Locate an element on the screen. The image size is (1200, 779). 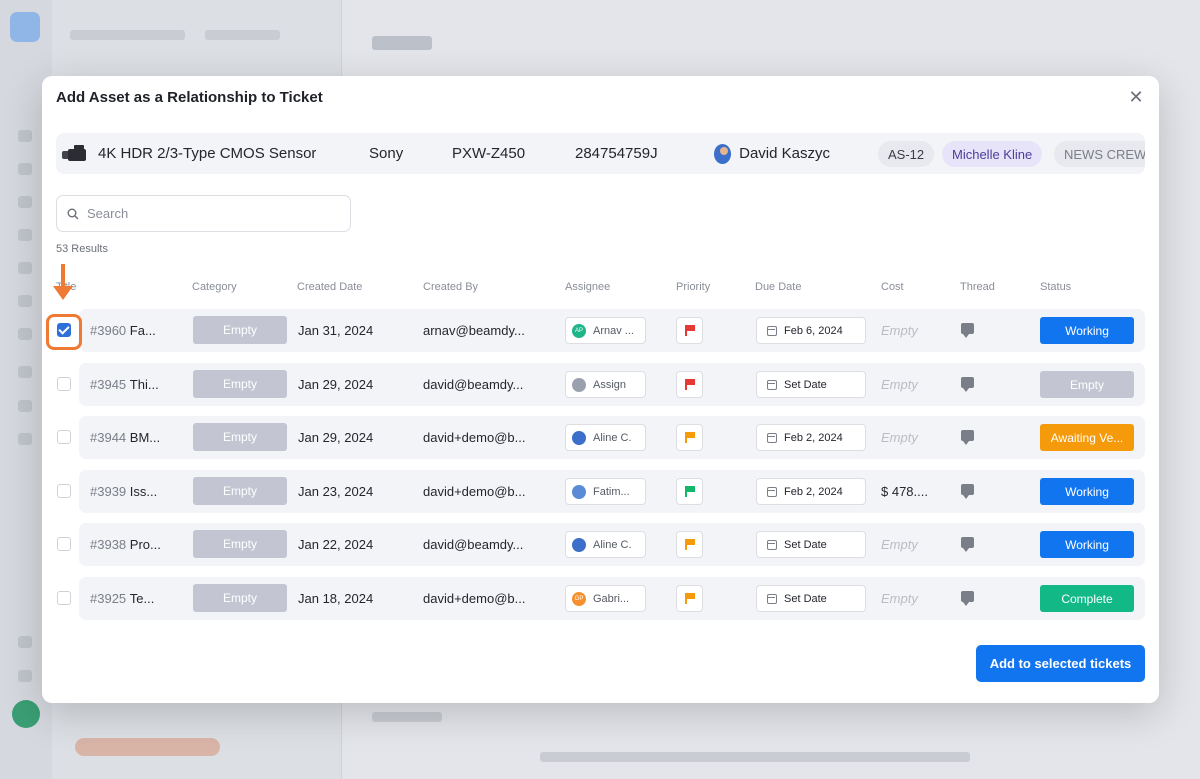
calendar-icon is located at coordinates (772, 598).